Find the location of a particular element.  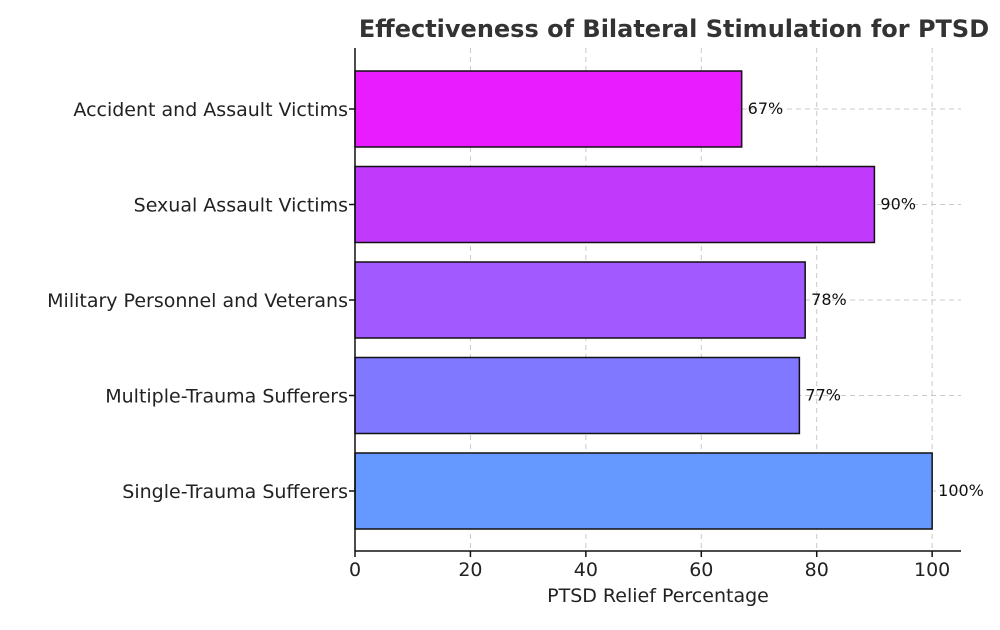

x-tick-label: 100 is located at coordinates (932, 570).